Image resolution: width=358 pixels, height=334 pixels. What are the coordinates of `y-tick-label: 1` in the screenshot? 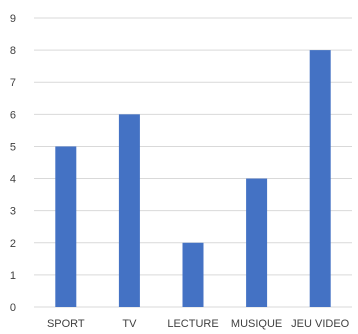 It's located at (13, 276).